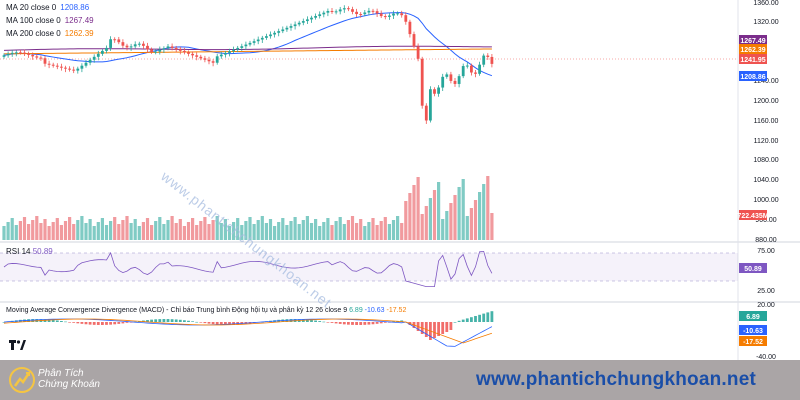  Describe the element at coordinates (752, 216) in the screenshot. I see `price-badge-label: 722.435M` at that location.